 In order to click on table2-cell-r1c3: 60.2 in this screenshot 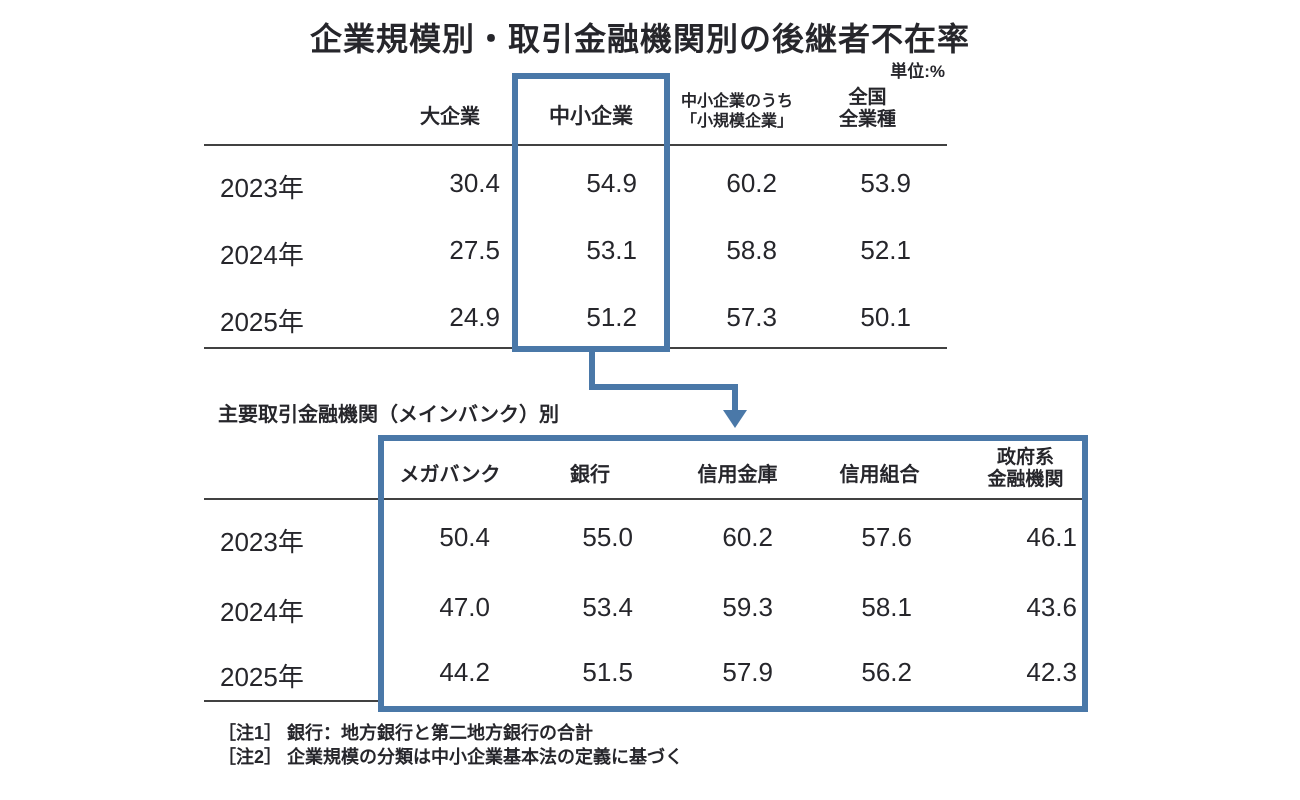, I will do `click(747, 537)`.